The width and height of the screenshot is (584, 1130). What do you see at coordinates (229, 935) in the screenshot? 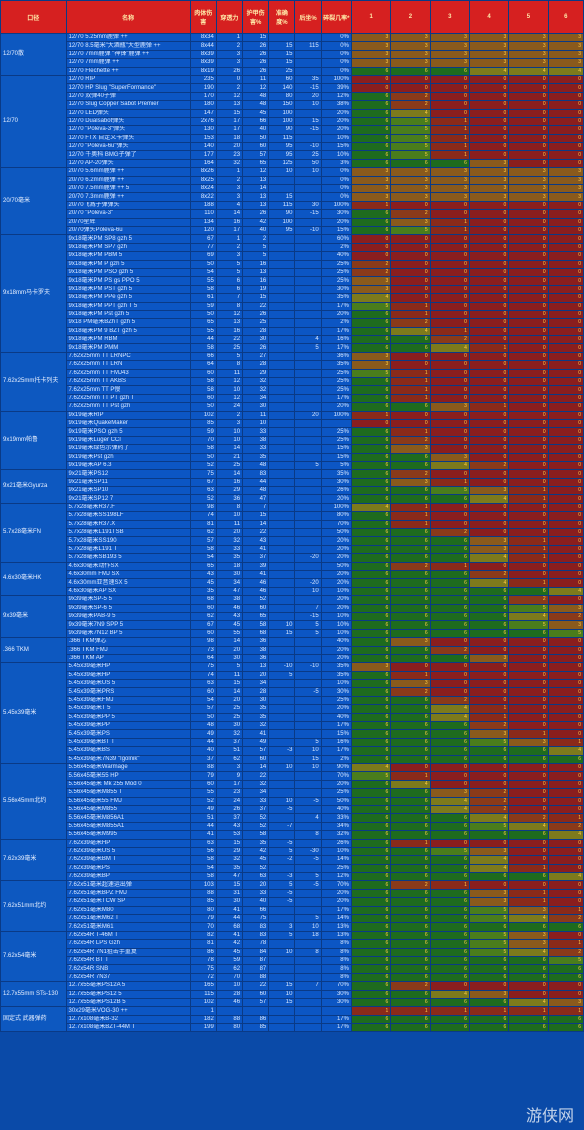
I see `penetration-cell: 41` at bounding box center [229, 935].